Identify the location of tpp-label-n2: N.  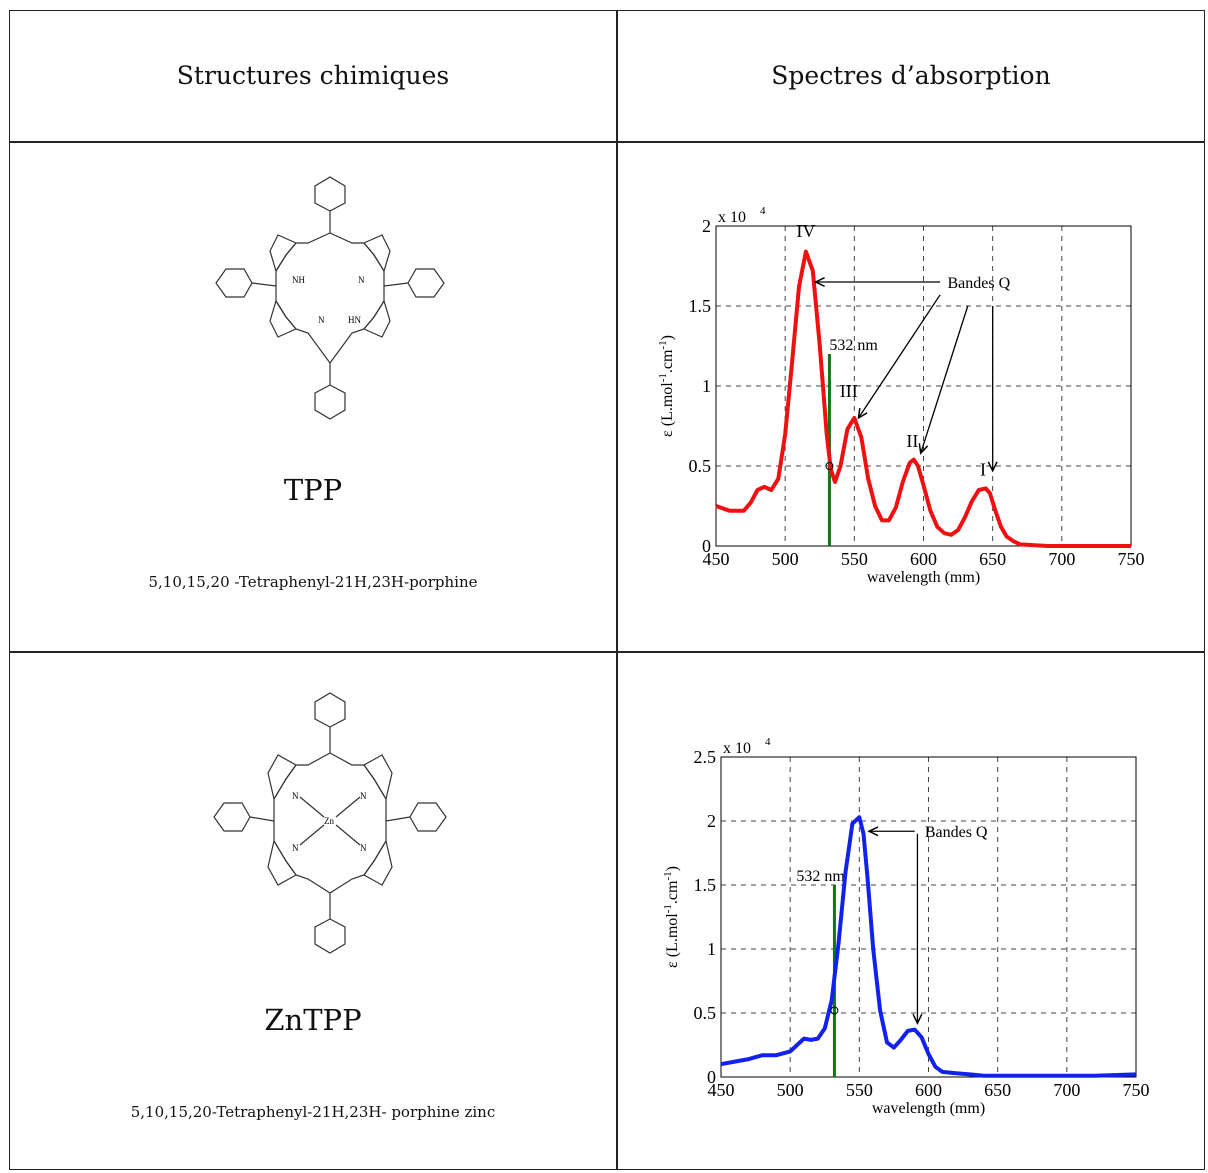
(321, 320).